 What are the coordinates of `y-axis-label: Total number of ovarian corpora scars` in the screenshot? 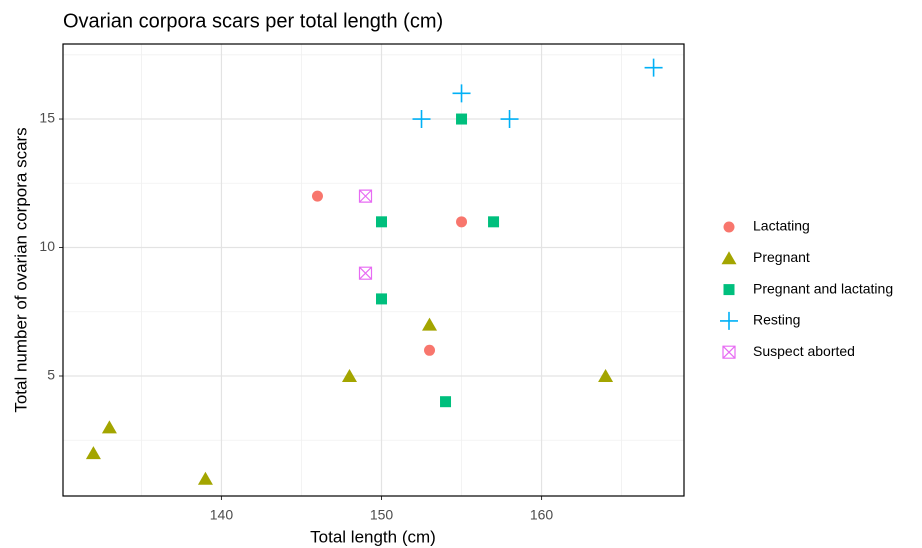 It's located at (20, 269).